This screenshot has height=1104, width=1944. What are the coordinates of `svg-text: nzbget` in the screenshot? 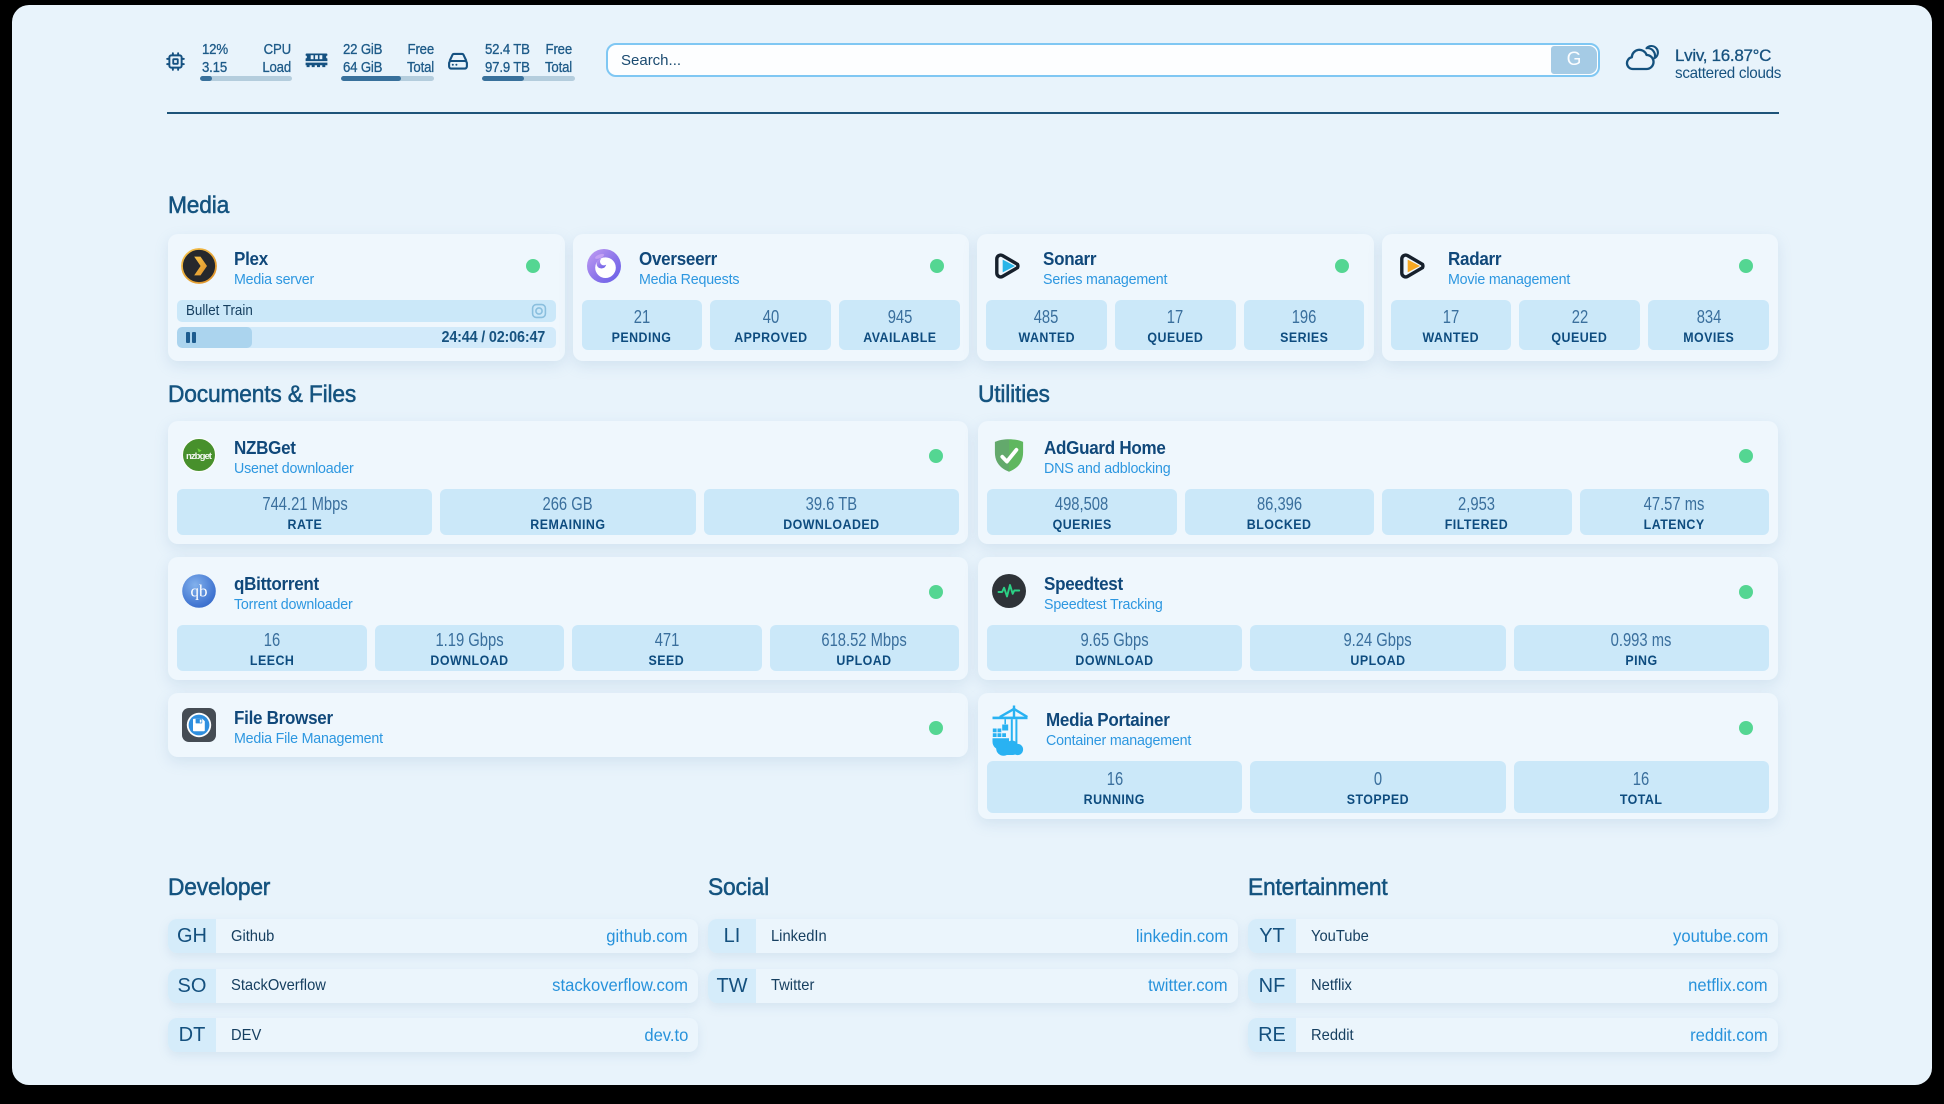 It's located at (199, 456).